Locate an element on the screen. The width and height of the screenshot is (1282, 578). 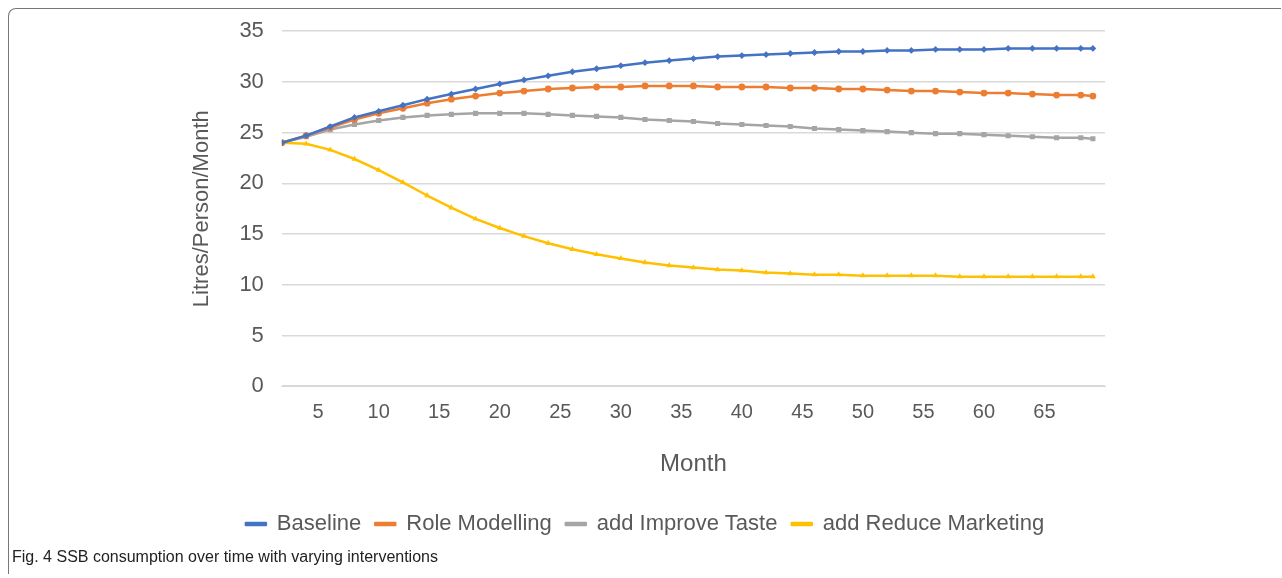
x-tick-label: 55 is located at coordinates (923, 410).